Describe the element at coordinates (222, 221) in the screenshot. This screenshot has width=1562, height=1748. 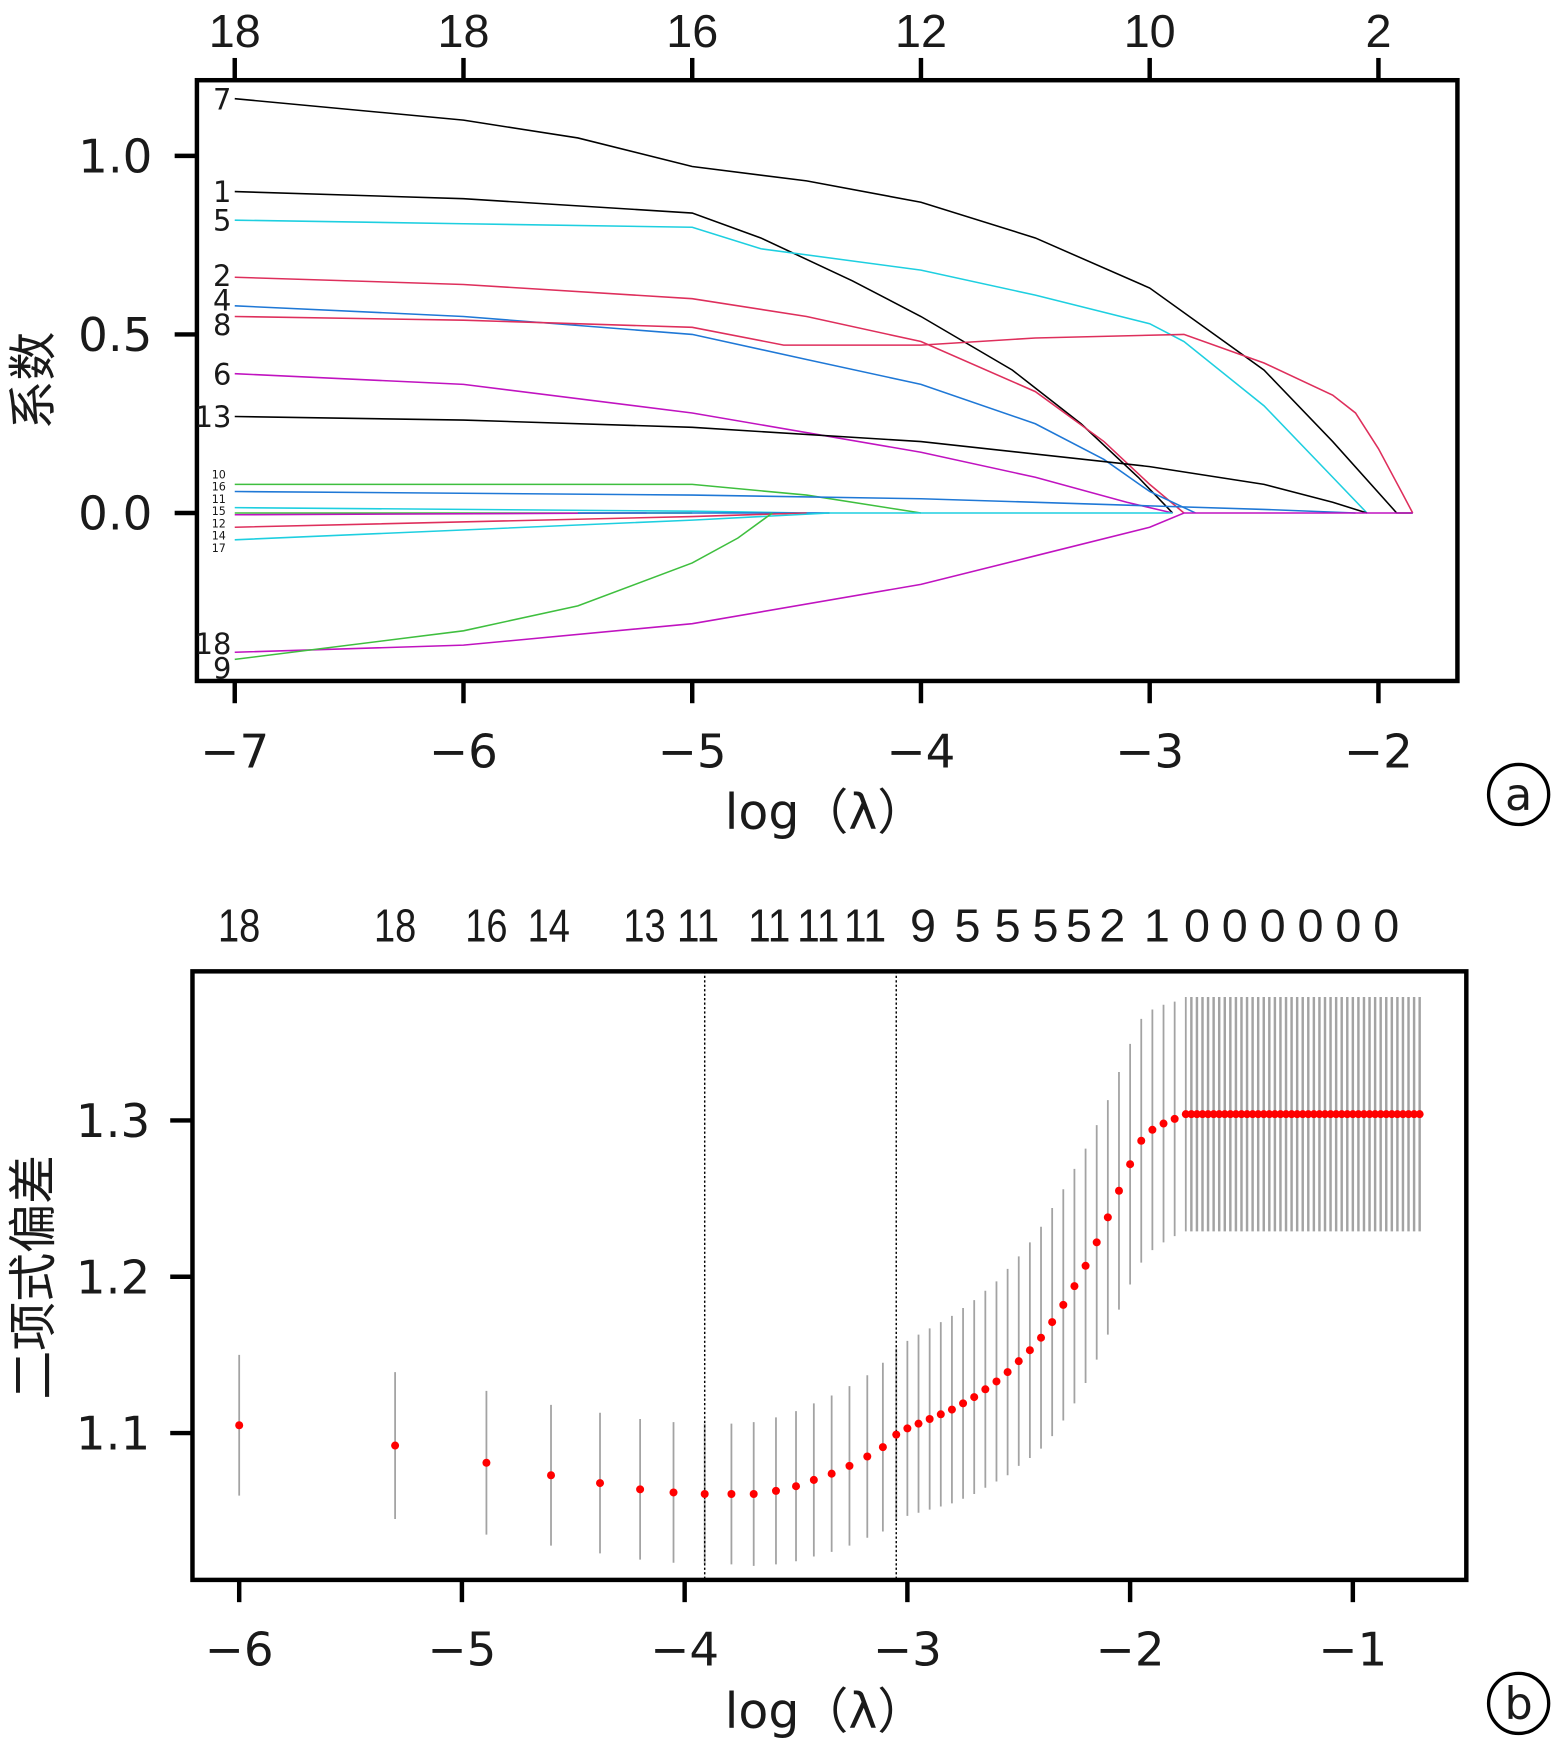
I see `variable-label: 5` at that location.